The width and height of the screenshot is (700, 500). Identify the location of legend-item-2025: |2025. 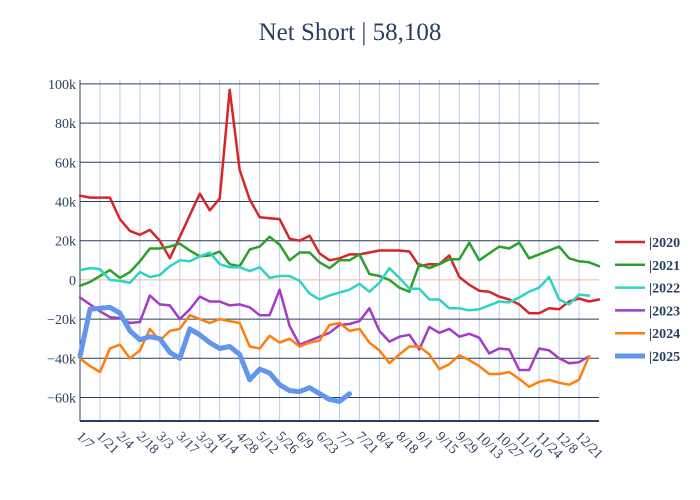
(647, 357).